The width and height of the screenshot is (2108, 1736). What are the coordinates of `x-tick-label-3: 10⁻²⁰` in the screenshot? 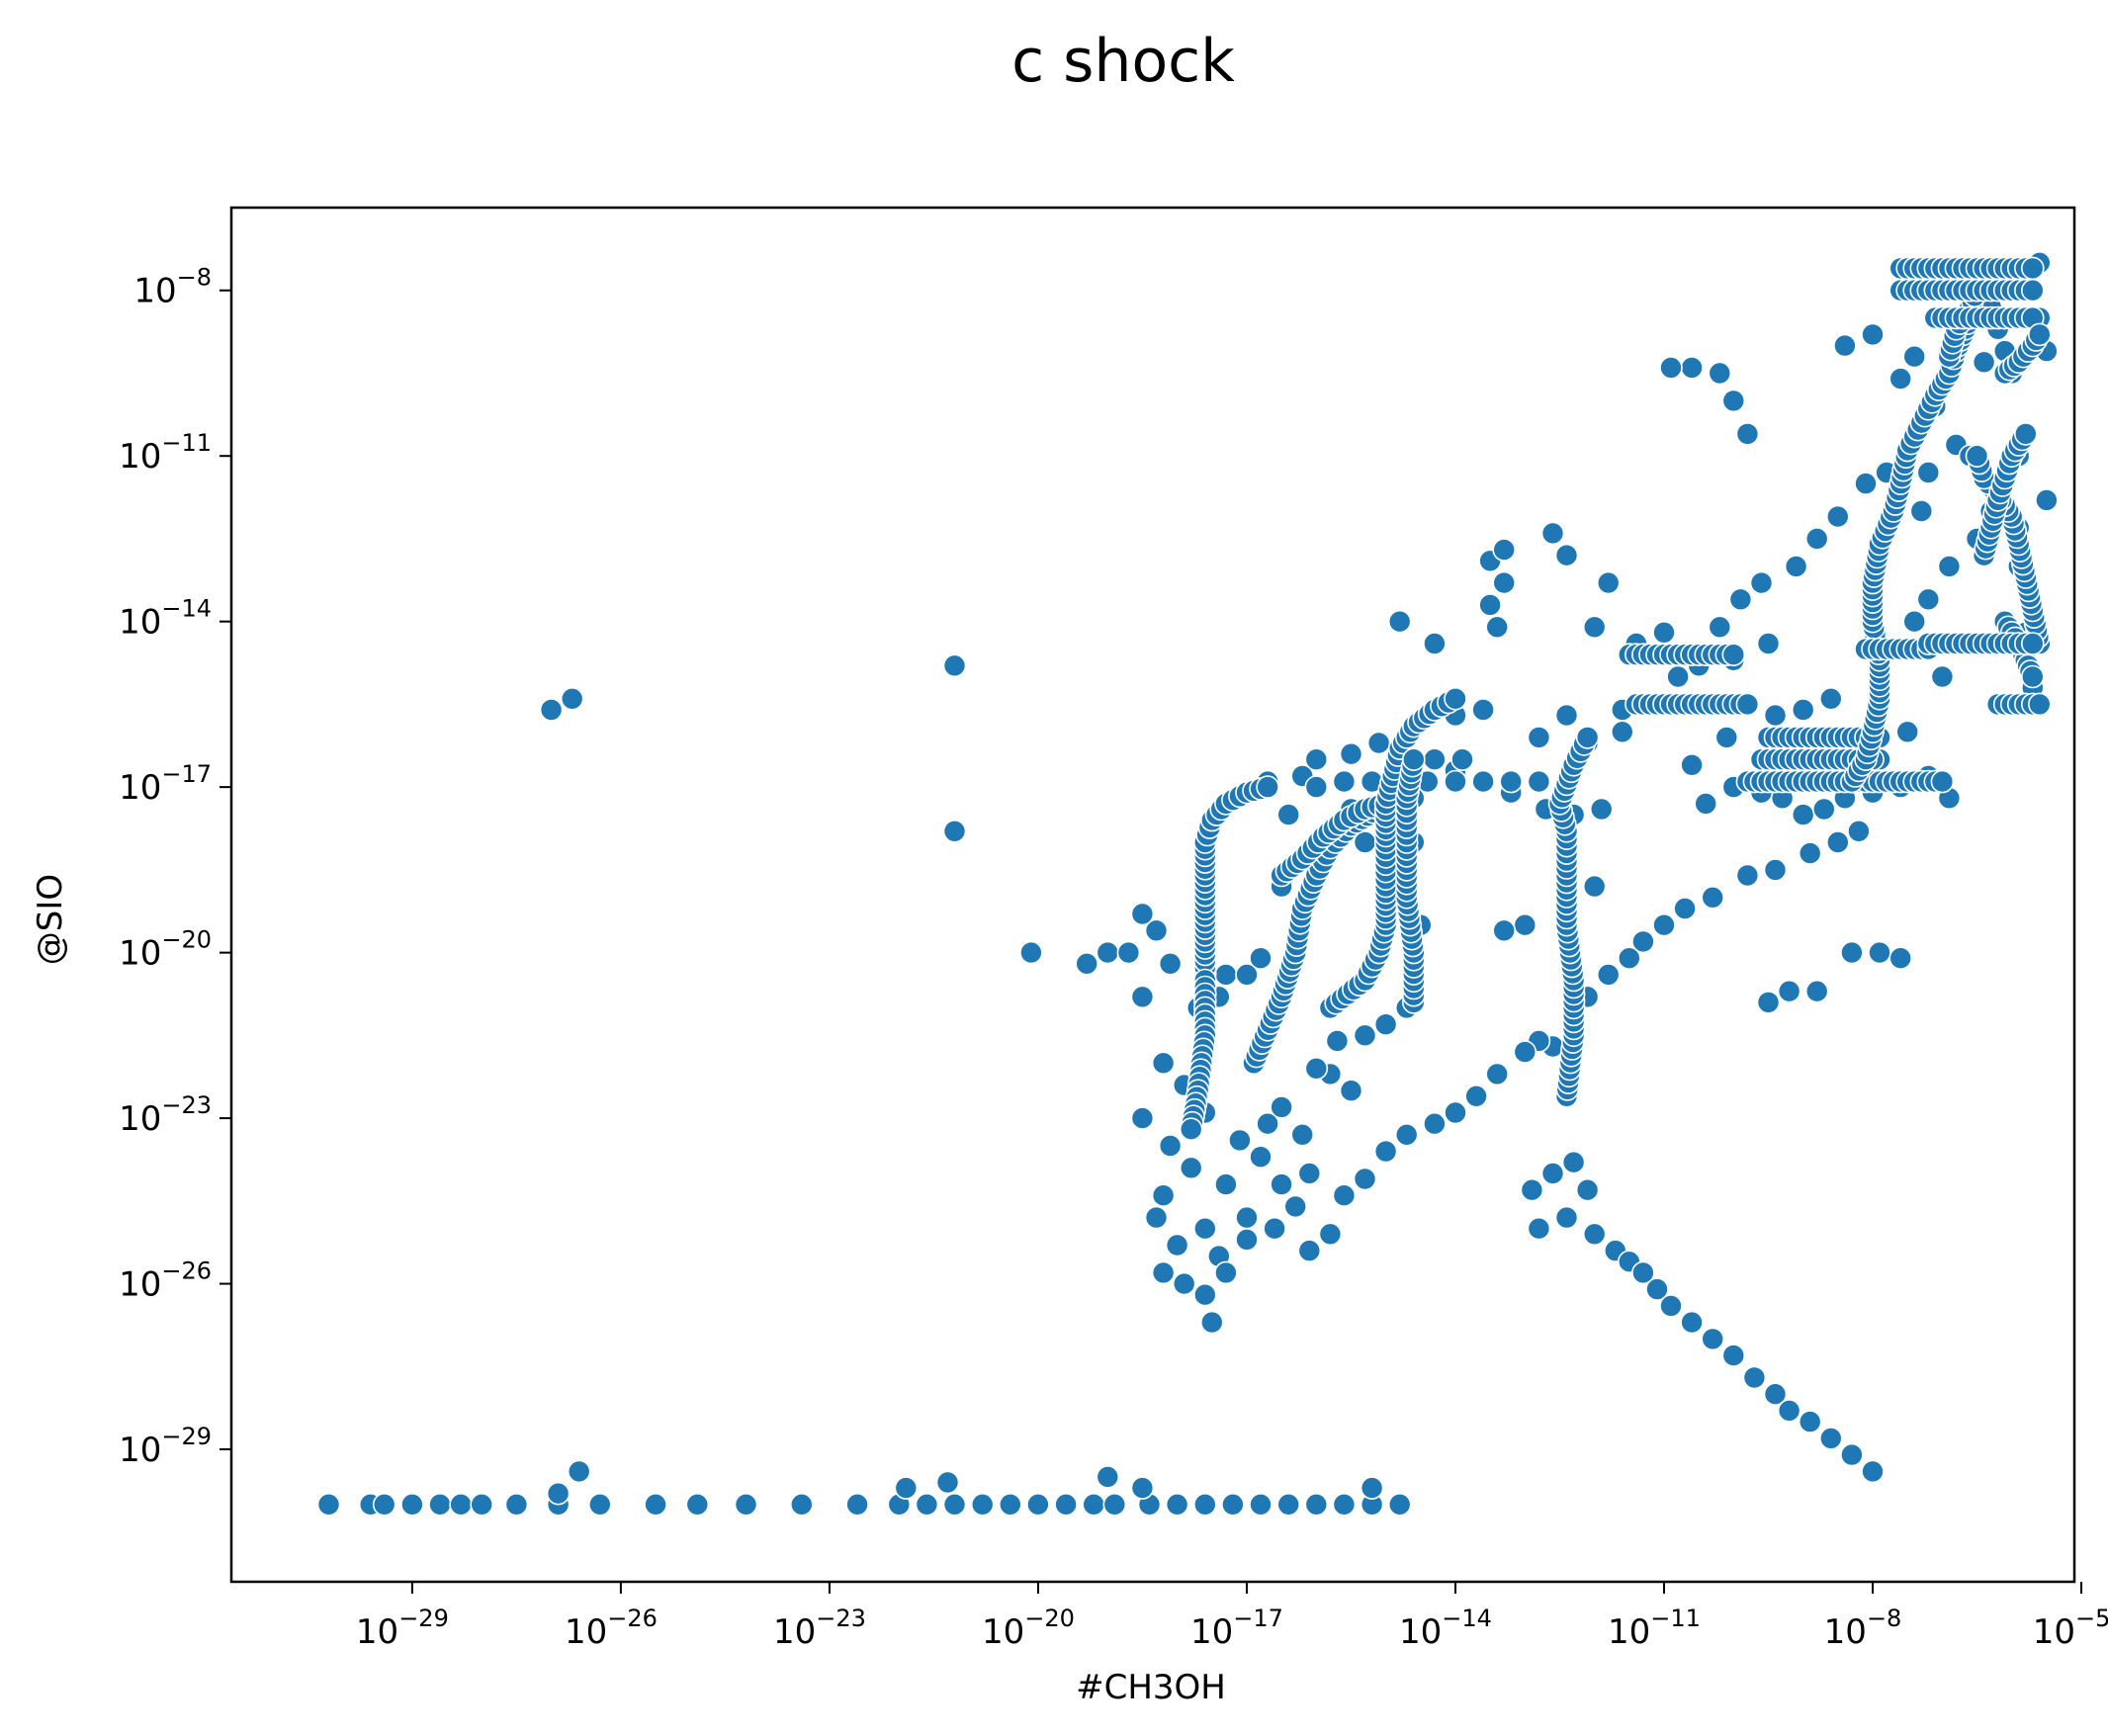 It's located at (1028, 1628).